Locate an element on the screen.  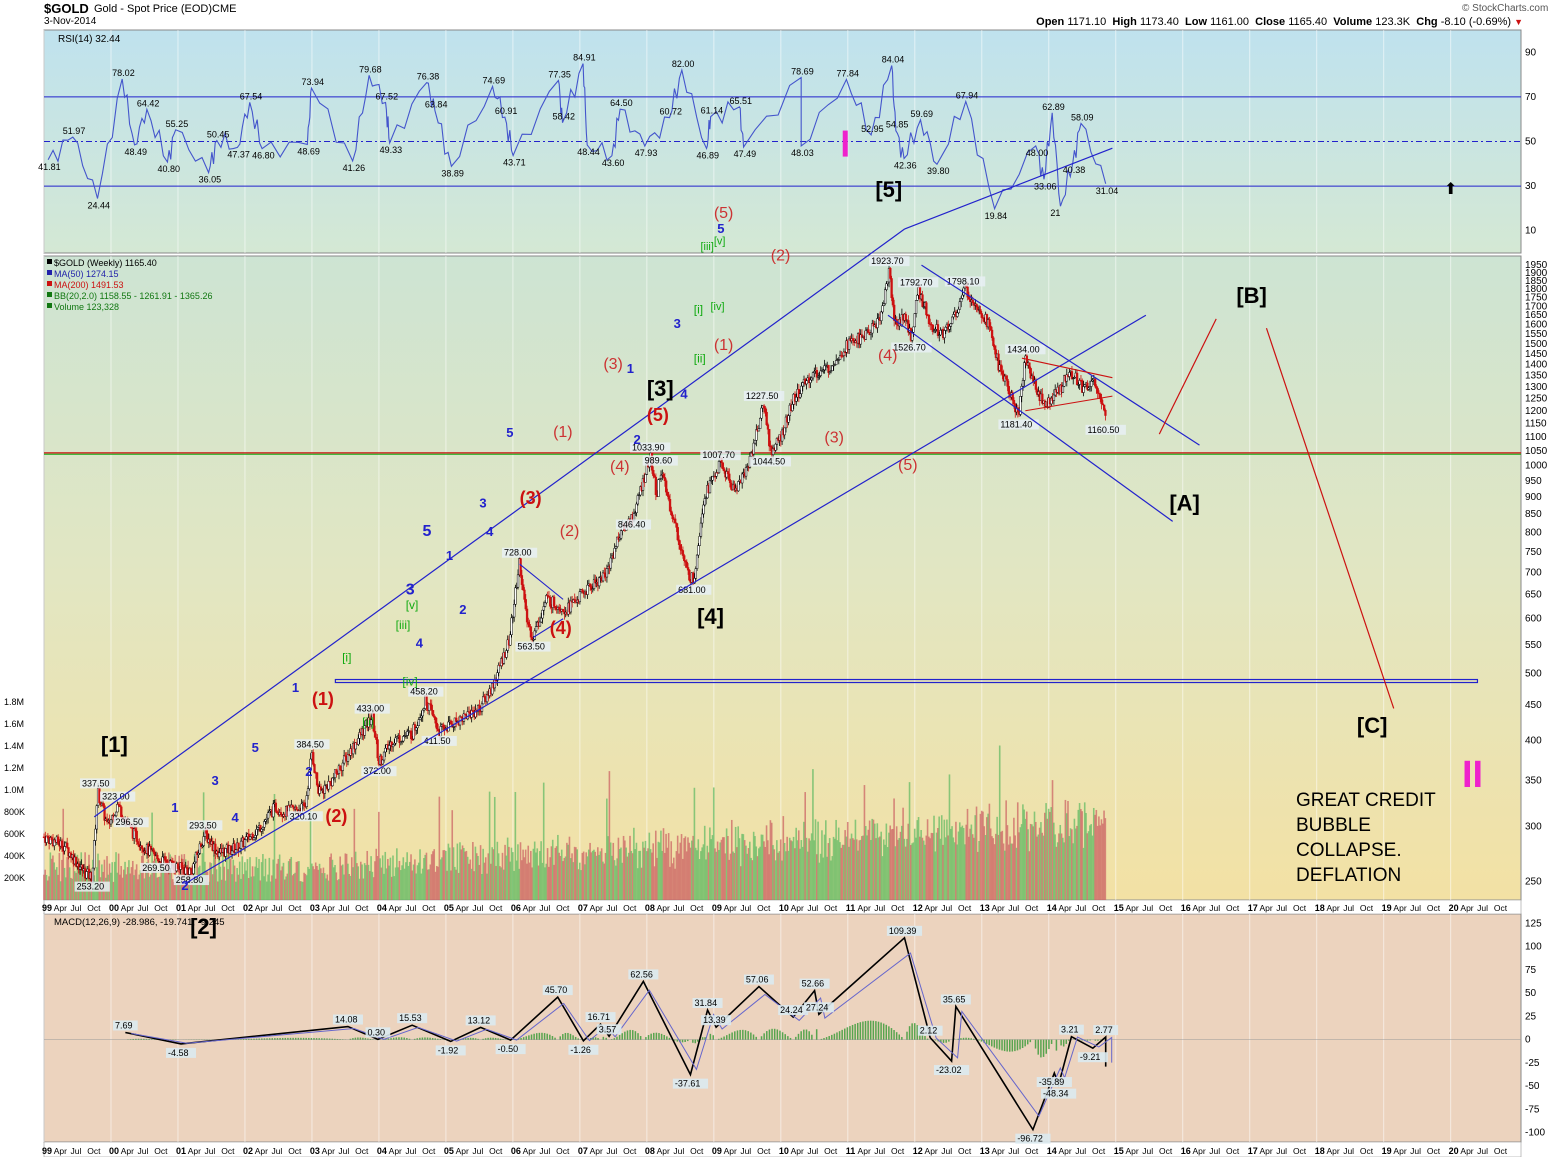
year-tick-label: 19 is located at coordinates (1387, 908).